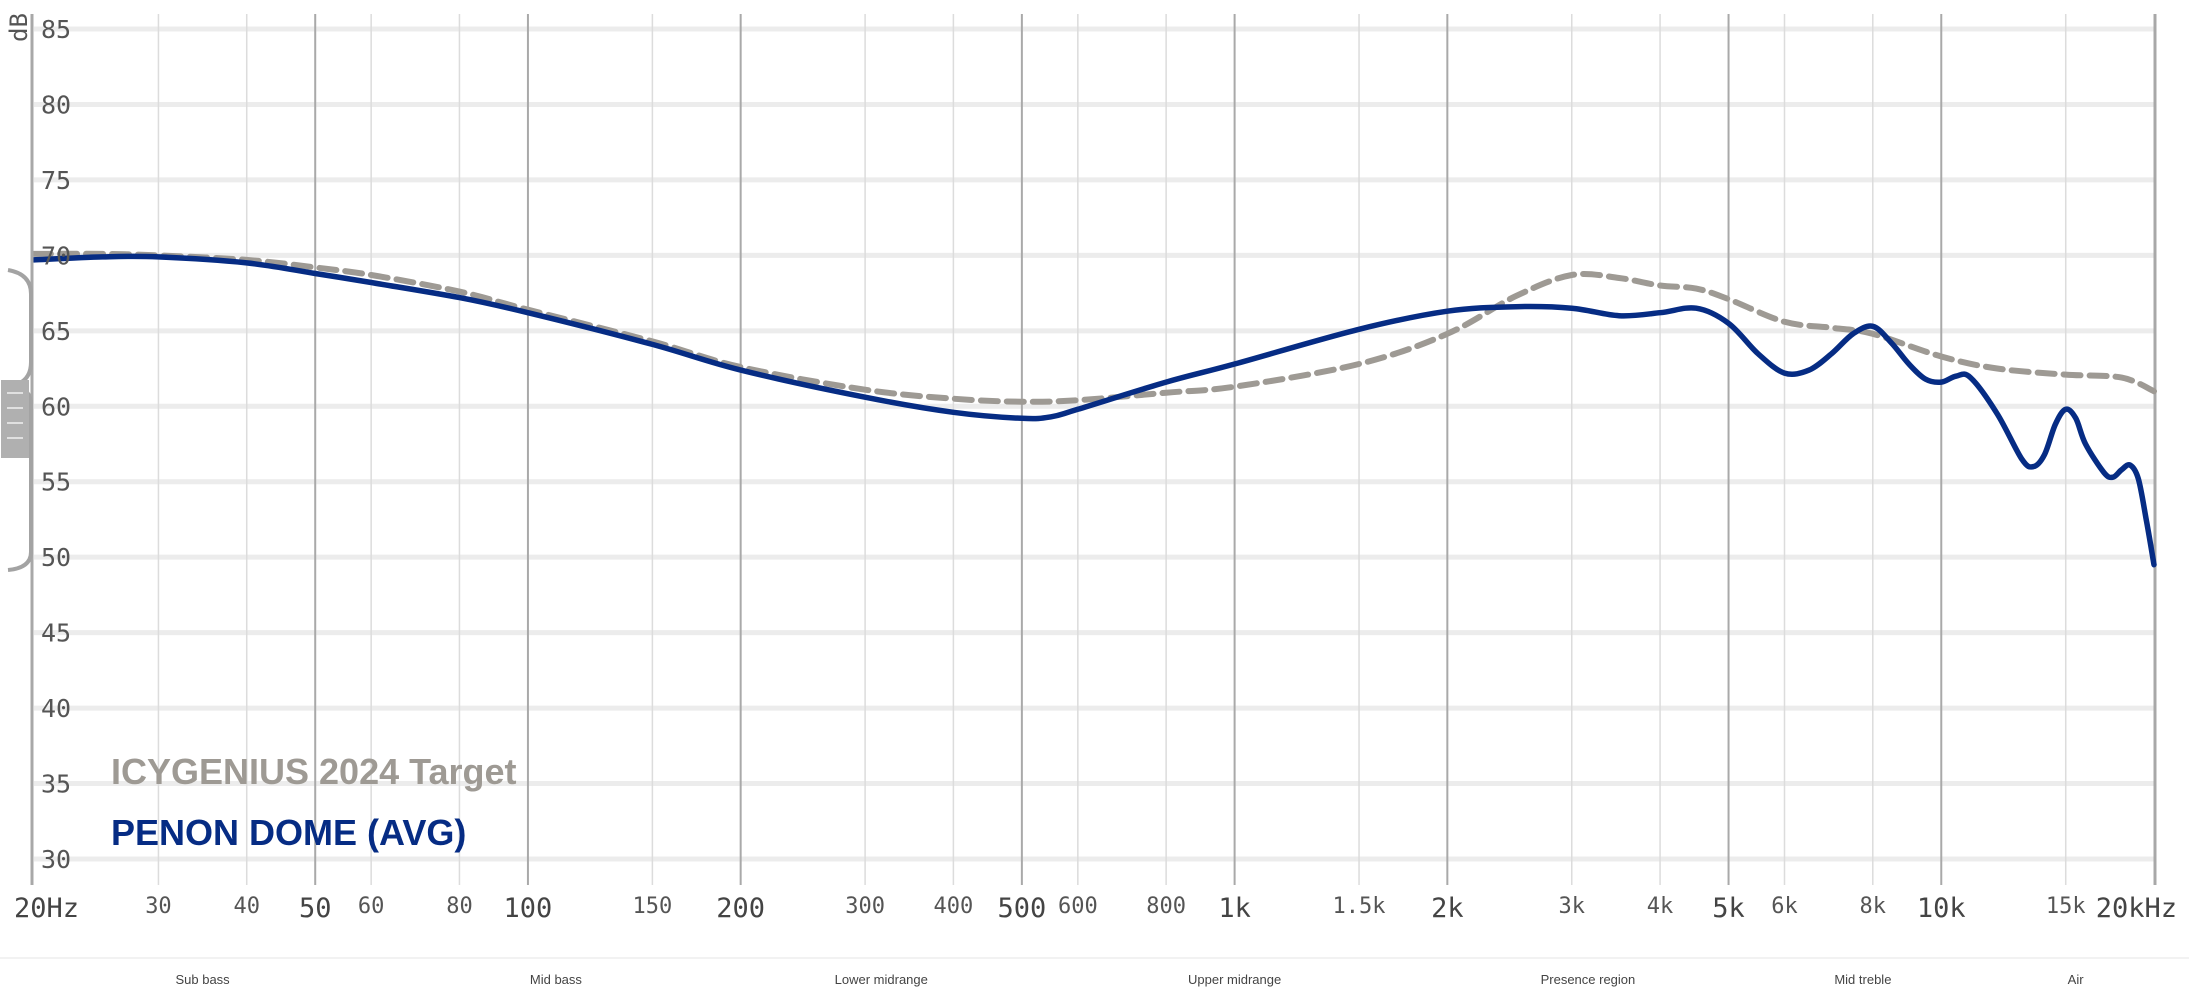  What do you see at coordinates (56, 708) in the screenshot?
I see `y-tick-label: 40` at bounding box center [56, 708].